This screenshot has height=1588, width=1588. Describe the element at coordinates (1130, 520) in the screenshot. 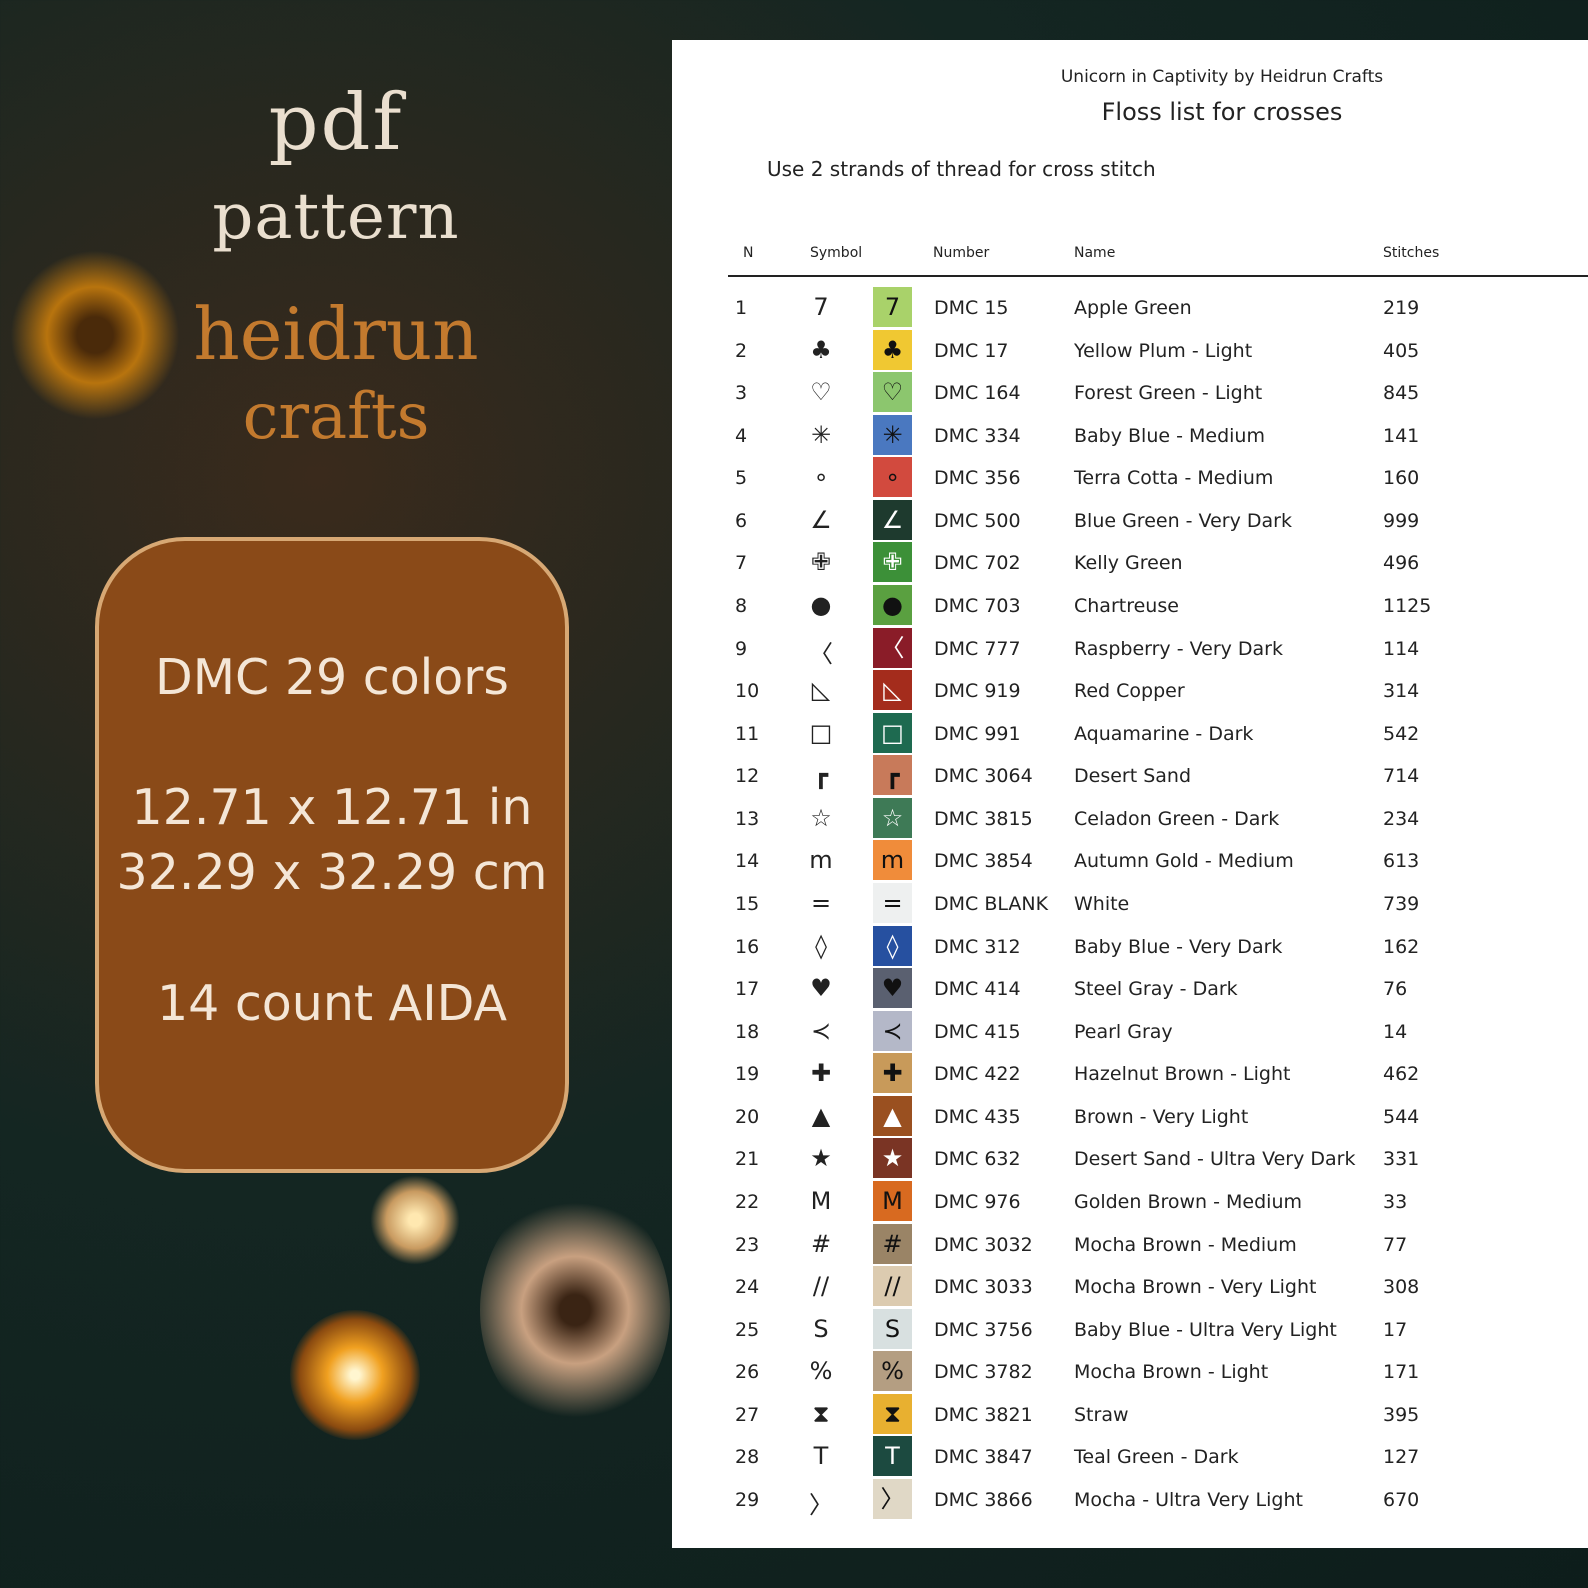

I see `table-row: 6 ∠ ∠ DMC 500 Blue Green - Very Dark 999` at that location.